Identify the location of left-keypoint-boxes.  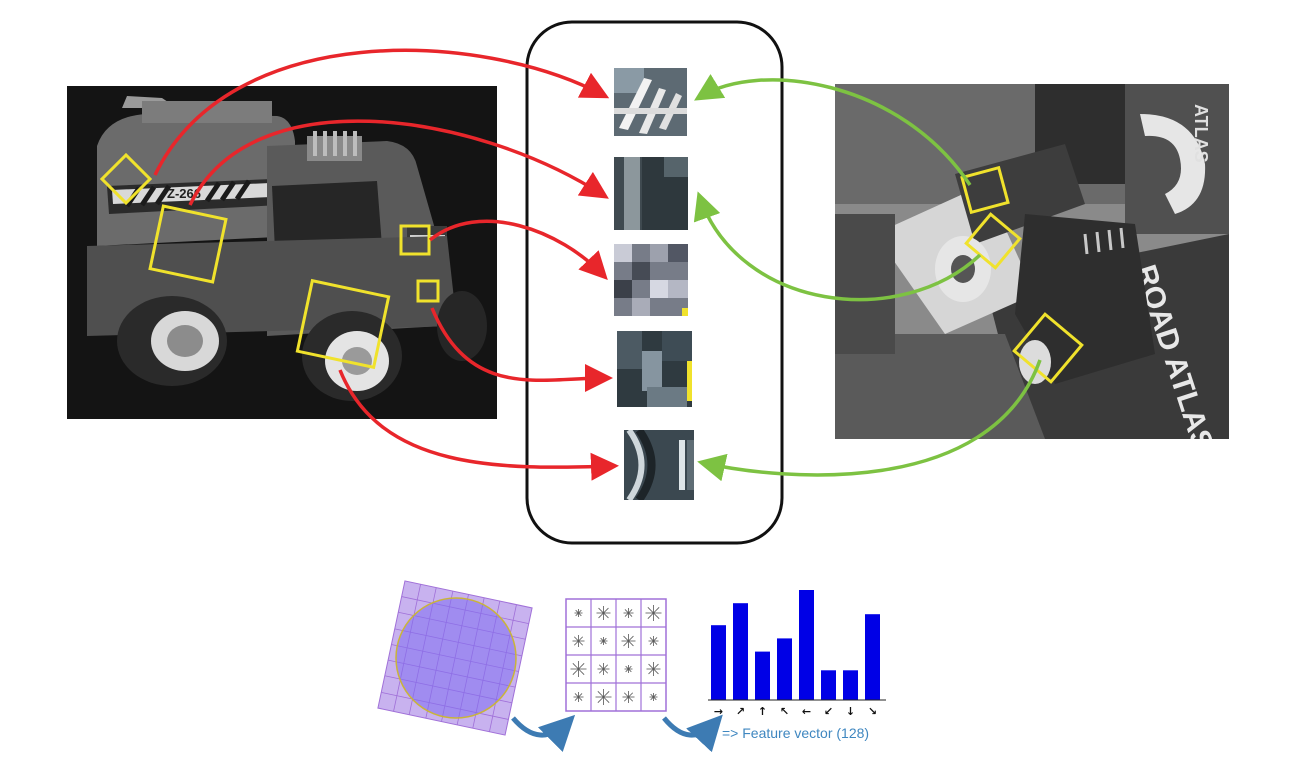
(269, 261).